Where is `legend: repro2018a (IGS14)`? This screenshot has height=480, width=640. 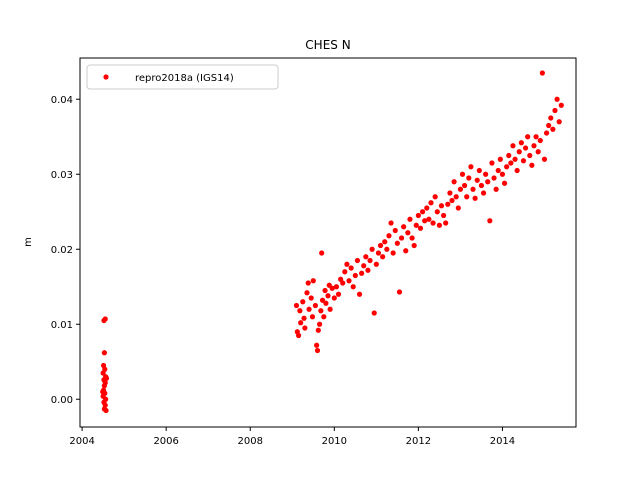 legend: repro2018a (IGS14) is located at coordinates (182, 77).